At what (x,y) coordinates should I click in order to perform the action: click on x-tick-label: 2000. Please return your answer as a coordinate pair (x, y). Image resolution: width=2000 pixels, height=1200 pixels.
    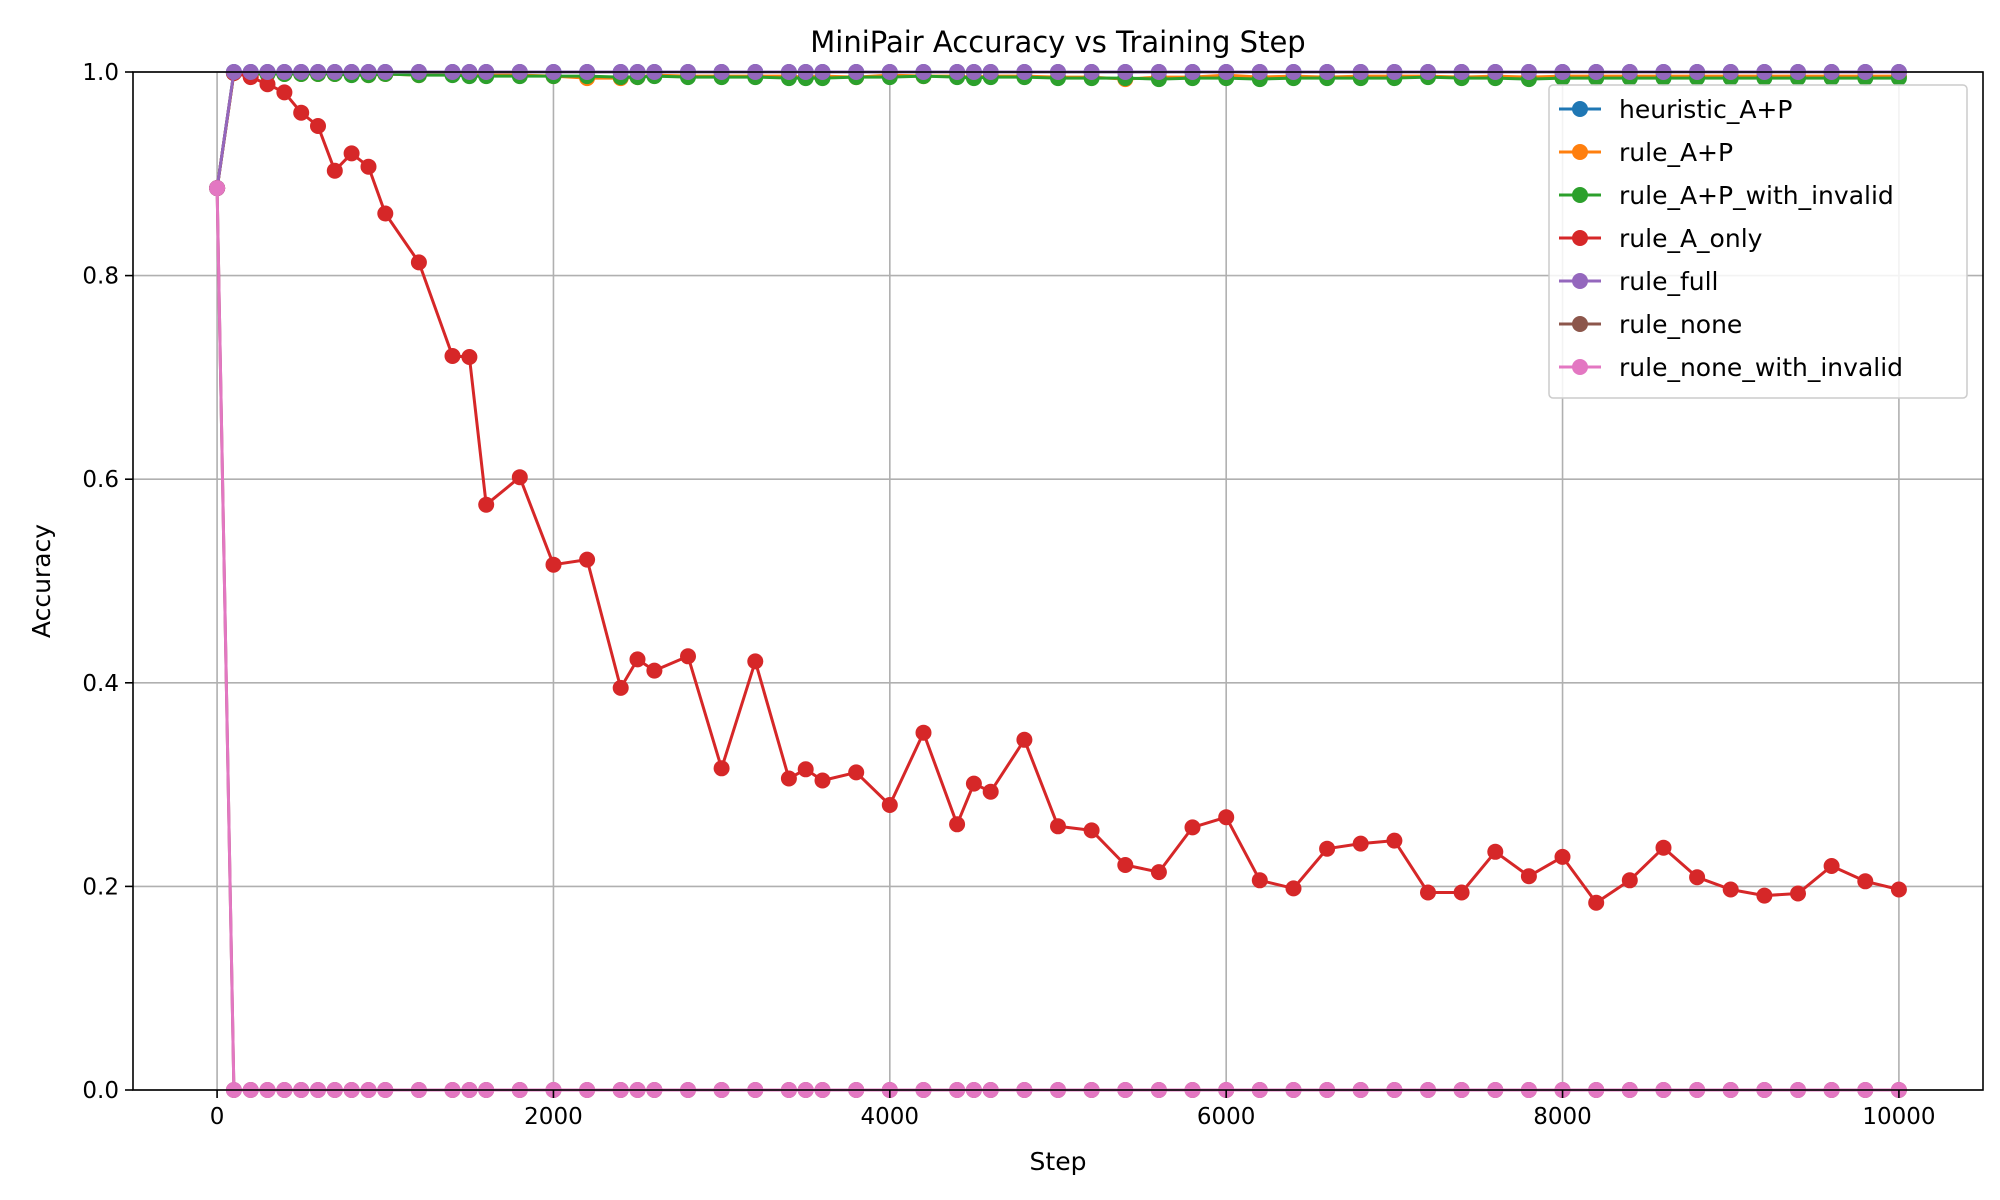
    Looking at the image, I should click on (553, 1117).